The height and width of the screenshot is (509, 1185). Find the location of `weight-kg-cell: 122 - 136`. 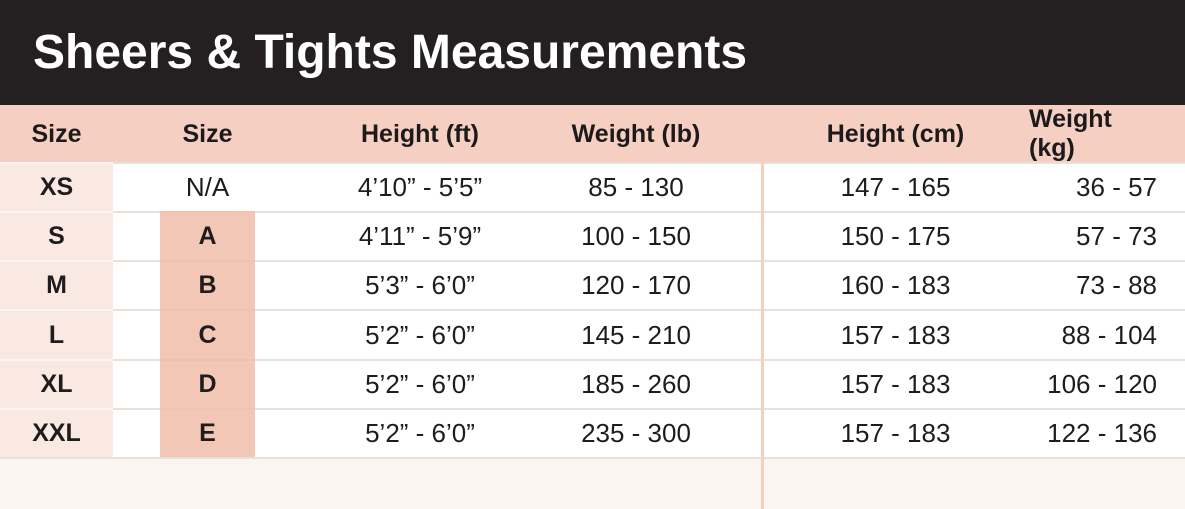

weight-kg-cell: 122 - 136 is located at coordinates (1107, 432).